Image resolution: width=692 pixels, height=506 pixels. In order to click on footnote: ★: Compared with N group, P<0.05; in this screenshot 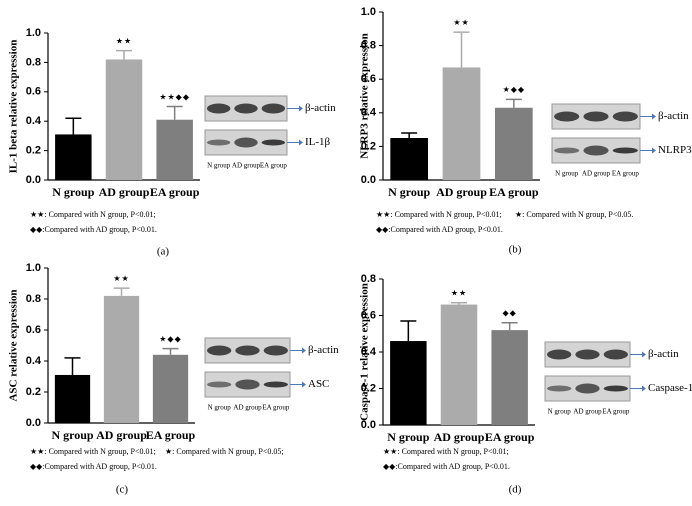, I will do `click(224, 451)`.